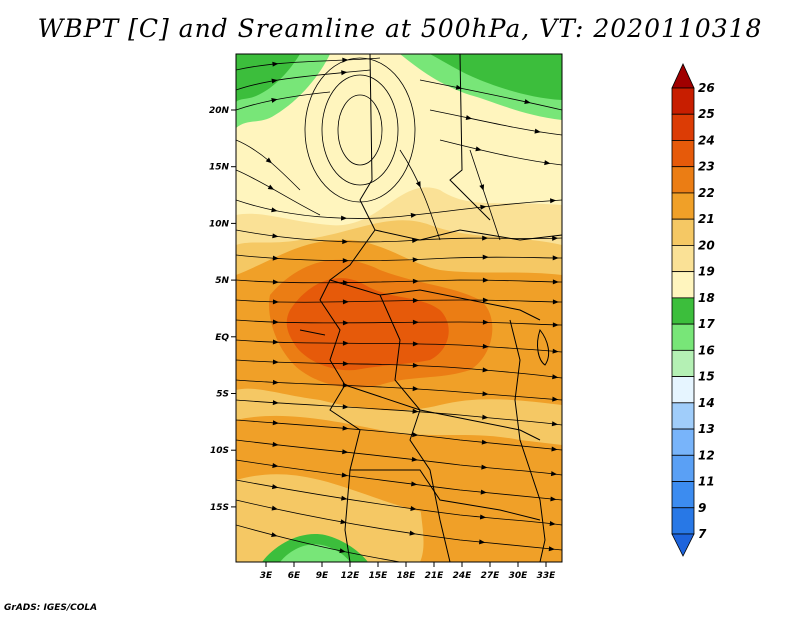  Describe the element at coordinates (219, 111) in the screenshot. I see `lat-tick-label: 20N` at that location.